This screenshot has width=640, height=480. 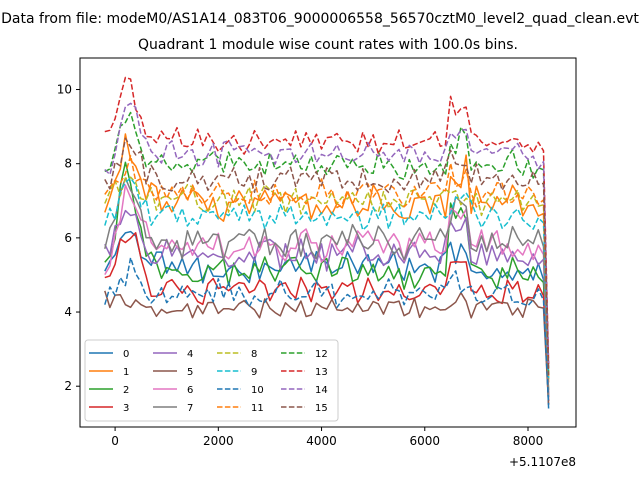 What do you see at coordinates (528, 441) in the screenshot?
I see `x-tick-label: 8000` at bounding box center [528, 441].